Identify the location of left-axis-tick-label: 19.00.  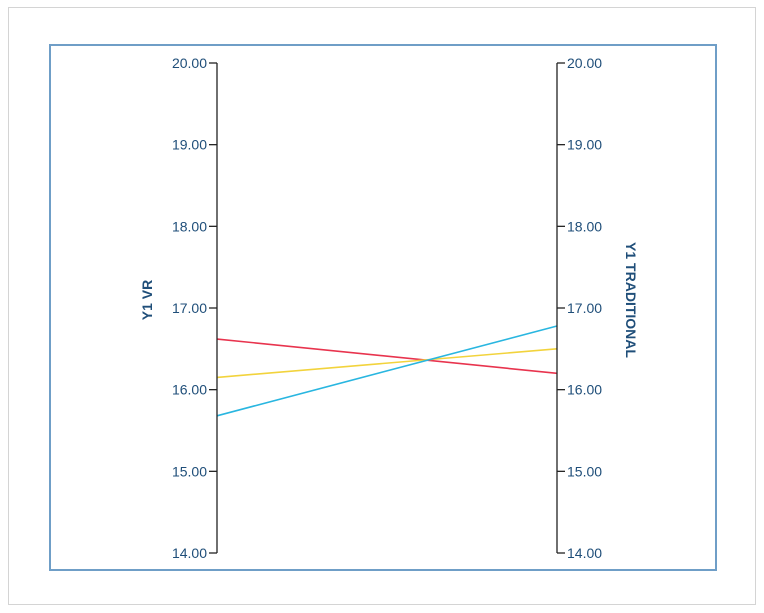
(189, 145).